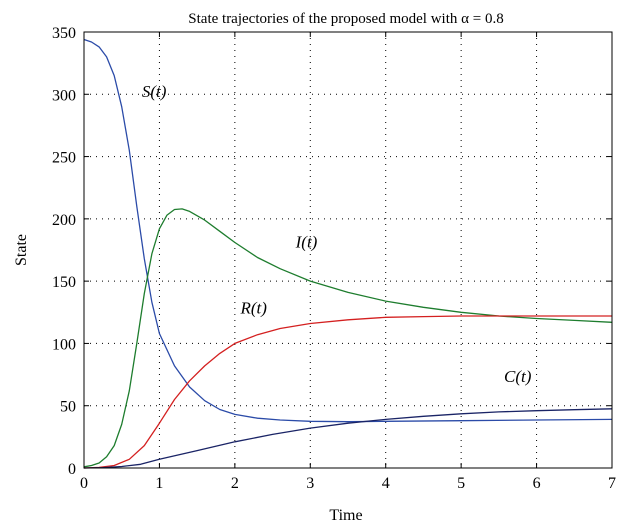 The height and width of the screenshot is (529, 623). Describe the element at coordinates (518, 376) in the screenshot. I see `series-annotation: C(t)` at that location.